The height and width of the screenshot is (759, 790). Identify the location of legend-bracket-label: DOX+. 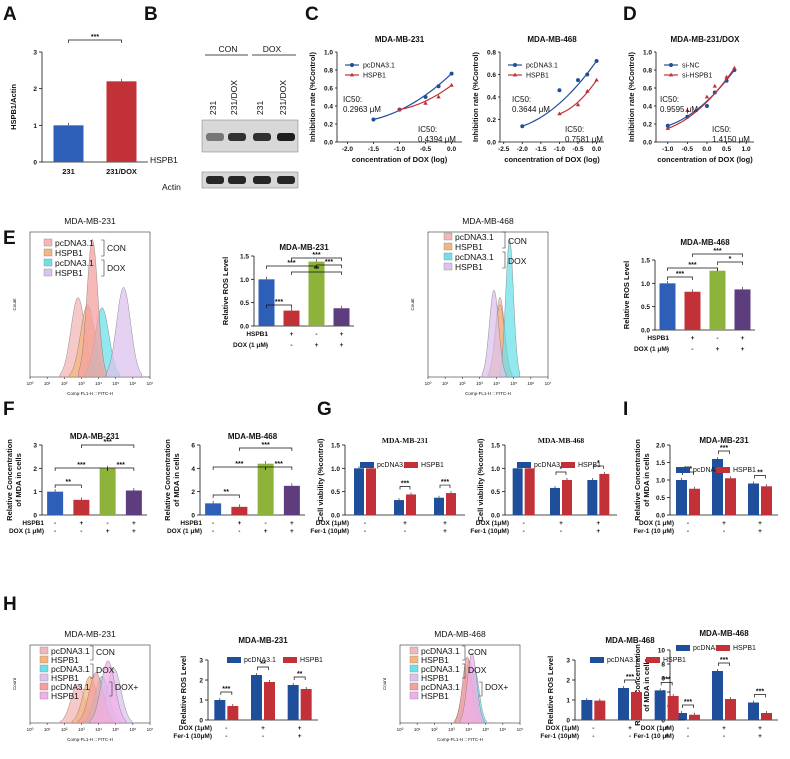
(496, 687).